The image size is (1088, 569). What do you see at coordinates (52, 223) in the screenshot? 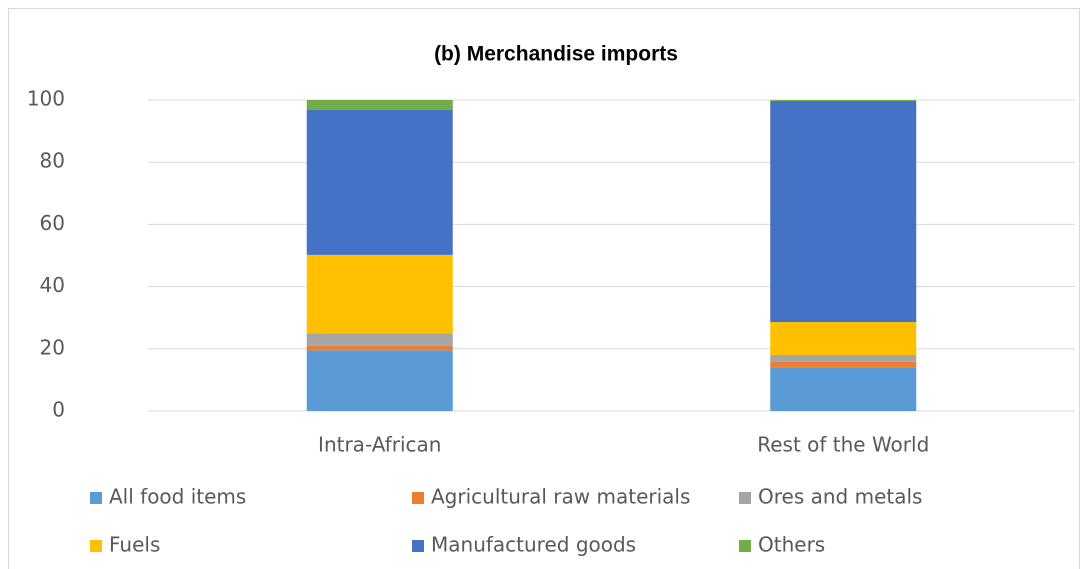
I see `y-tick-label: 60` at bounding box center [52, 223].